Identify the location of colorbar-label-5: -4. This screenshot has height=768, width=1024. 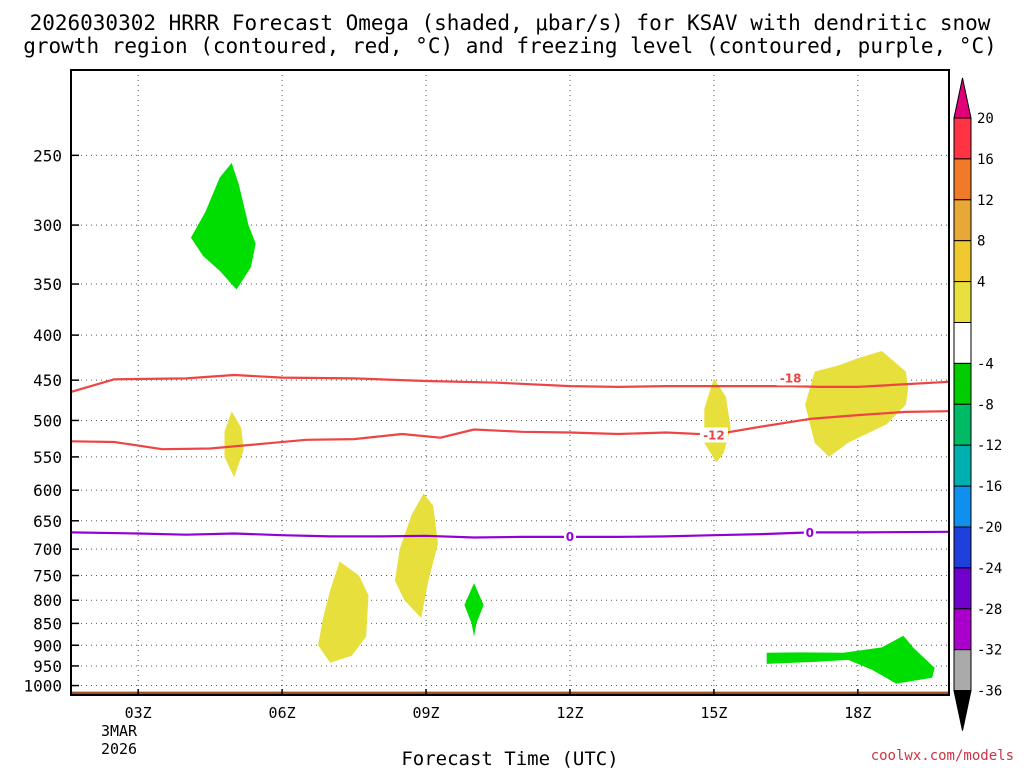
(985, 364).